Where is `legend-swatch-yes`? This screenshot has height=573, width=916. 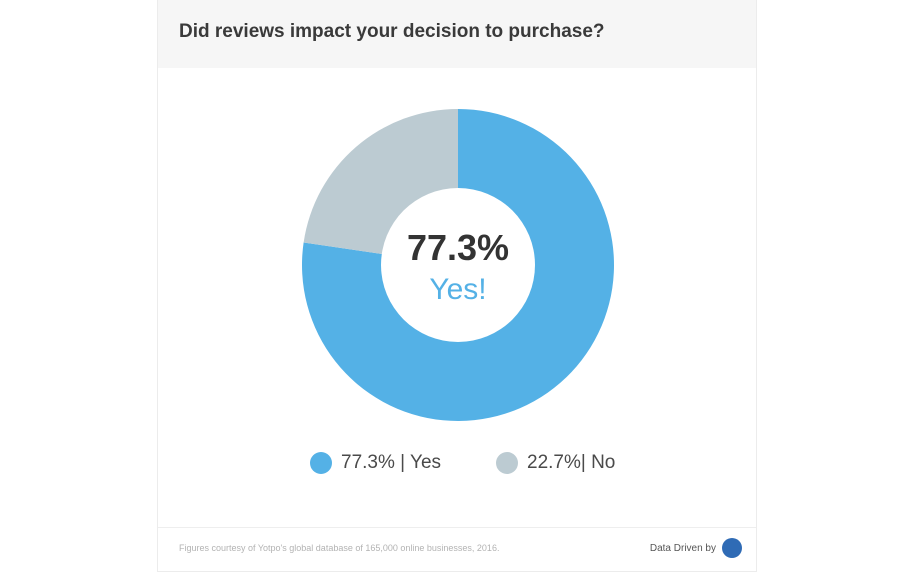 legend-swatch-yes is located at coordinates (321, 463).